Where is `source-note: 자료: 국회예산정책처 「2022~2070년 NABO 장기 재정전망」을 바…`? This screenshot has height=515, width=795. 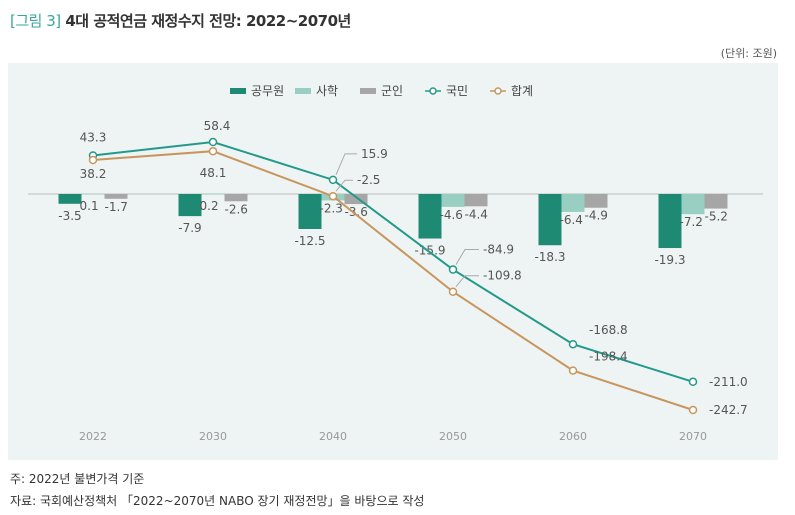
source-note: 자료: 국회예산정책처 「2022~2070년 NABO 장기 재정전망」을 바… is located at coordinates (217, 501).